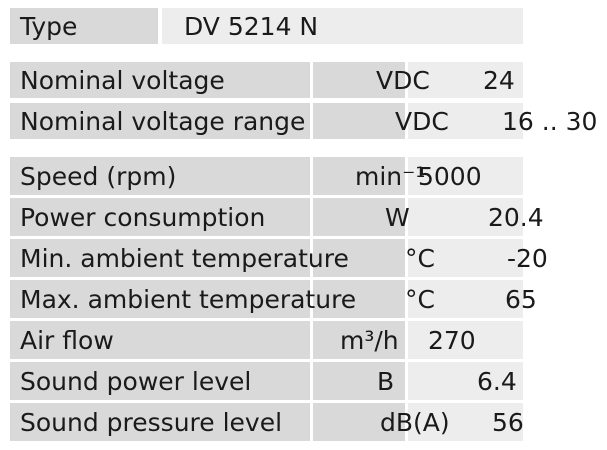 The height and width of the screenshot is (450, 607). I want to click on row-value: 6.4, so click(497, 381).